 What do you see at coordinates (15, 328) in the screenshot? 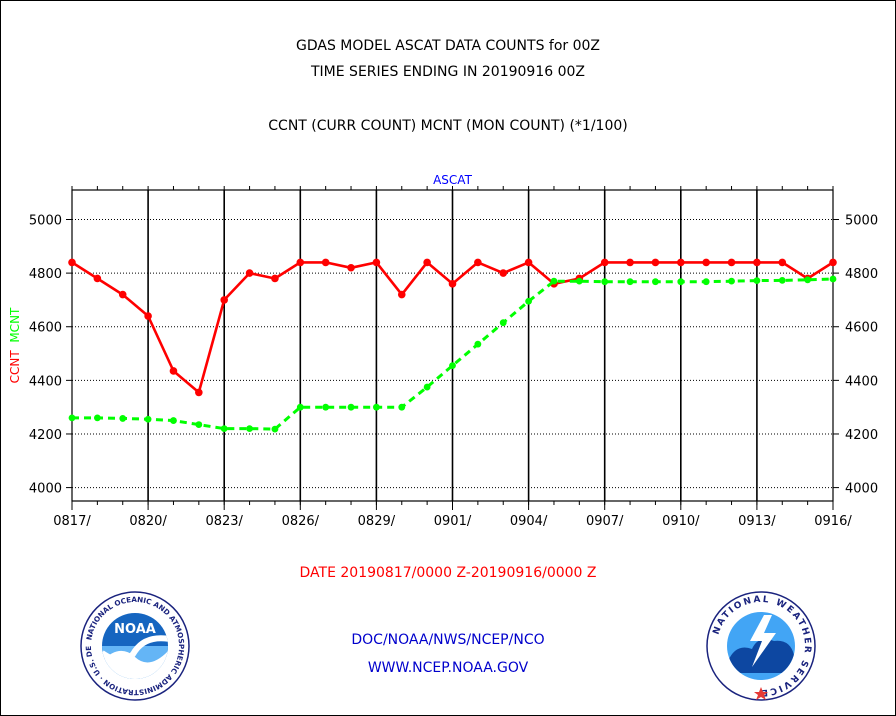
I see `y-axis-label-mcnt: MCNT` at bounding box center [15, 328].